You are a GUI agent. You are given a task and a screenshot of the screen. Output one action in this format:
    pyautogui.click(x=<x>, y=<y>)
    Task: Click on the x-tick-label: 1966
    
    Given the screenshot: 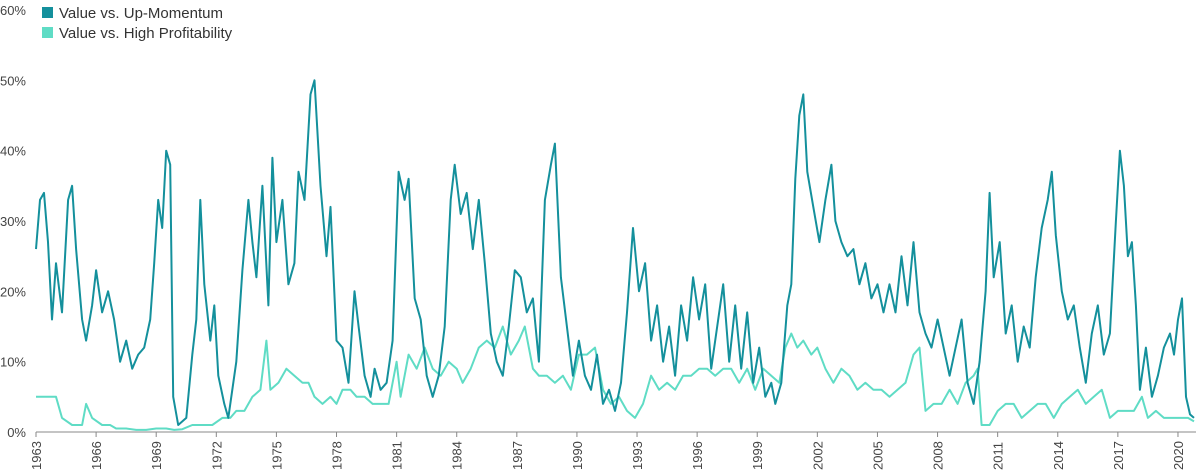 What is the action you would take?
    pyautogui.click(x=96, y=455)
    